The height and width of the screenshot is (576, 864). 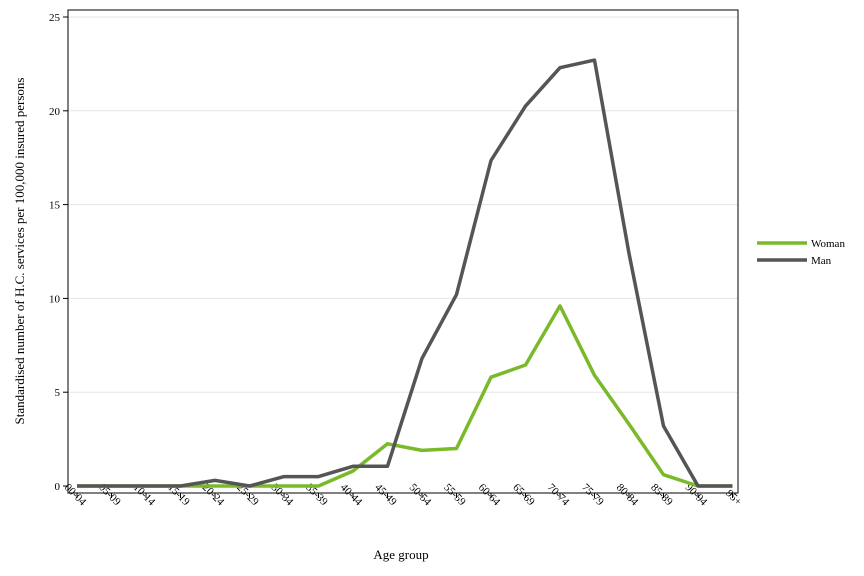 What do you see at coordinates (58, 393) in the screenshot?
I see `y-tick-label: 5` at bounding box center [58, 393].